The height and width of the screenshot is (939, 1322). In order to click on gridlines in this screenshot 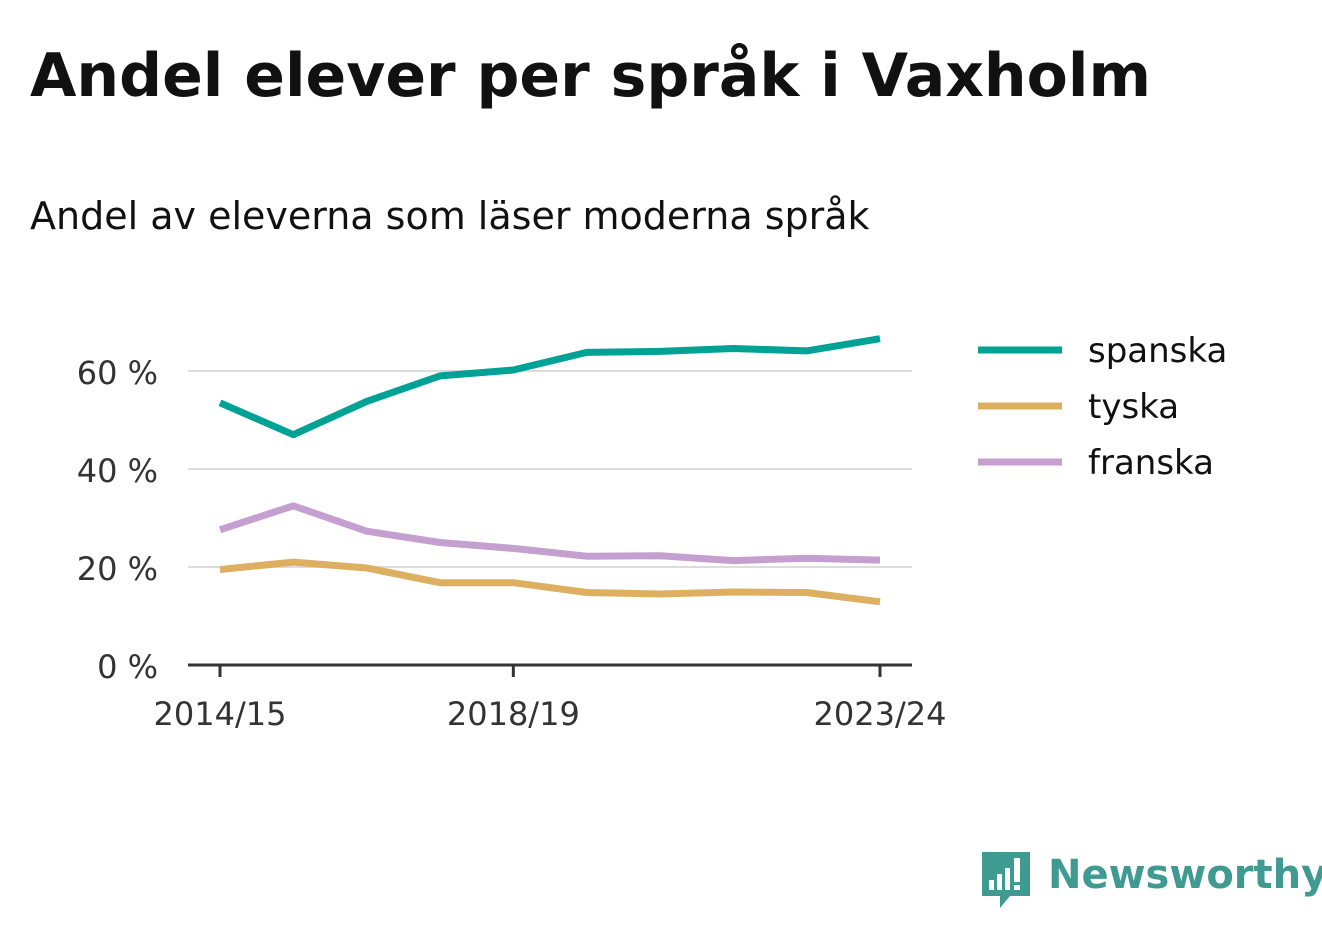, I will do `click(550, 469)`.